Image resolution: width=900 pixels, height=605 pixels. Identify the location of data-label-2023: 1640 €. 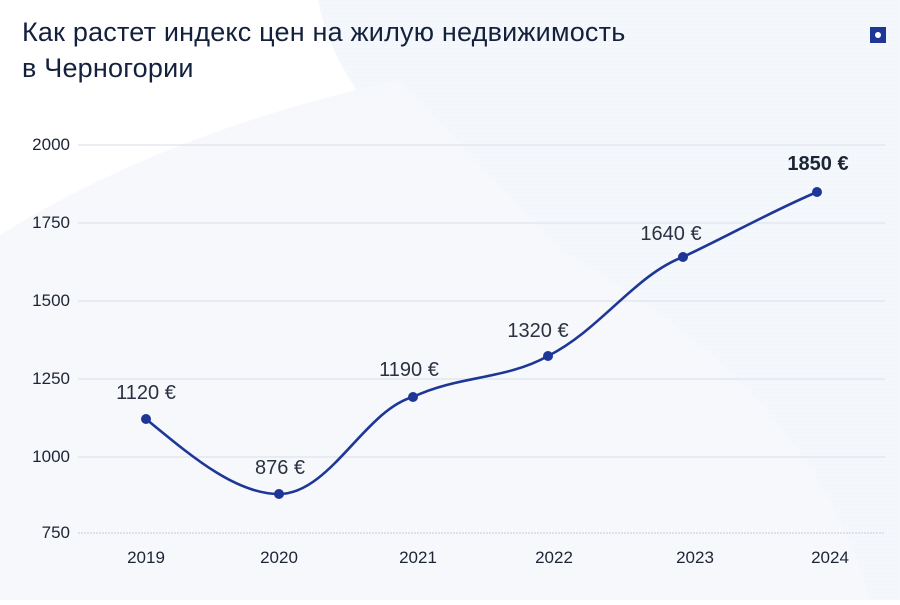
(671, 234).